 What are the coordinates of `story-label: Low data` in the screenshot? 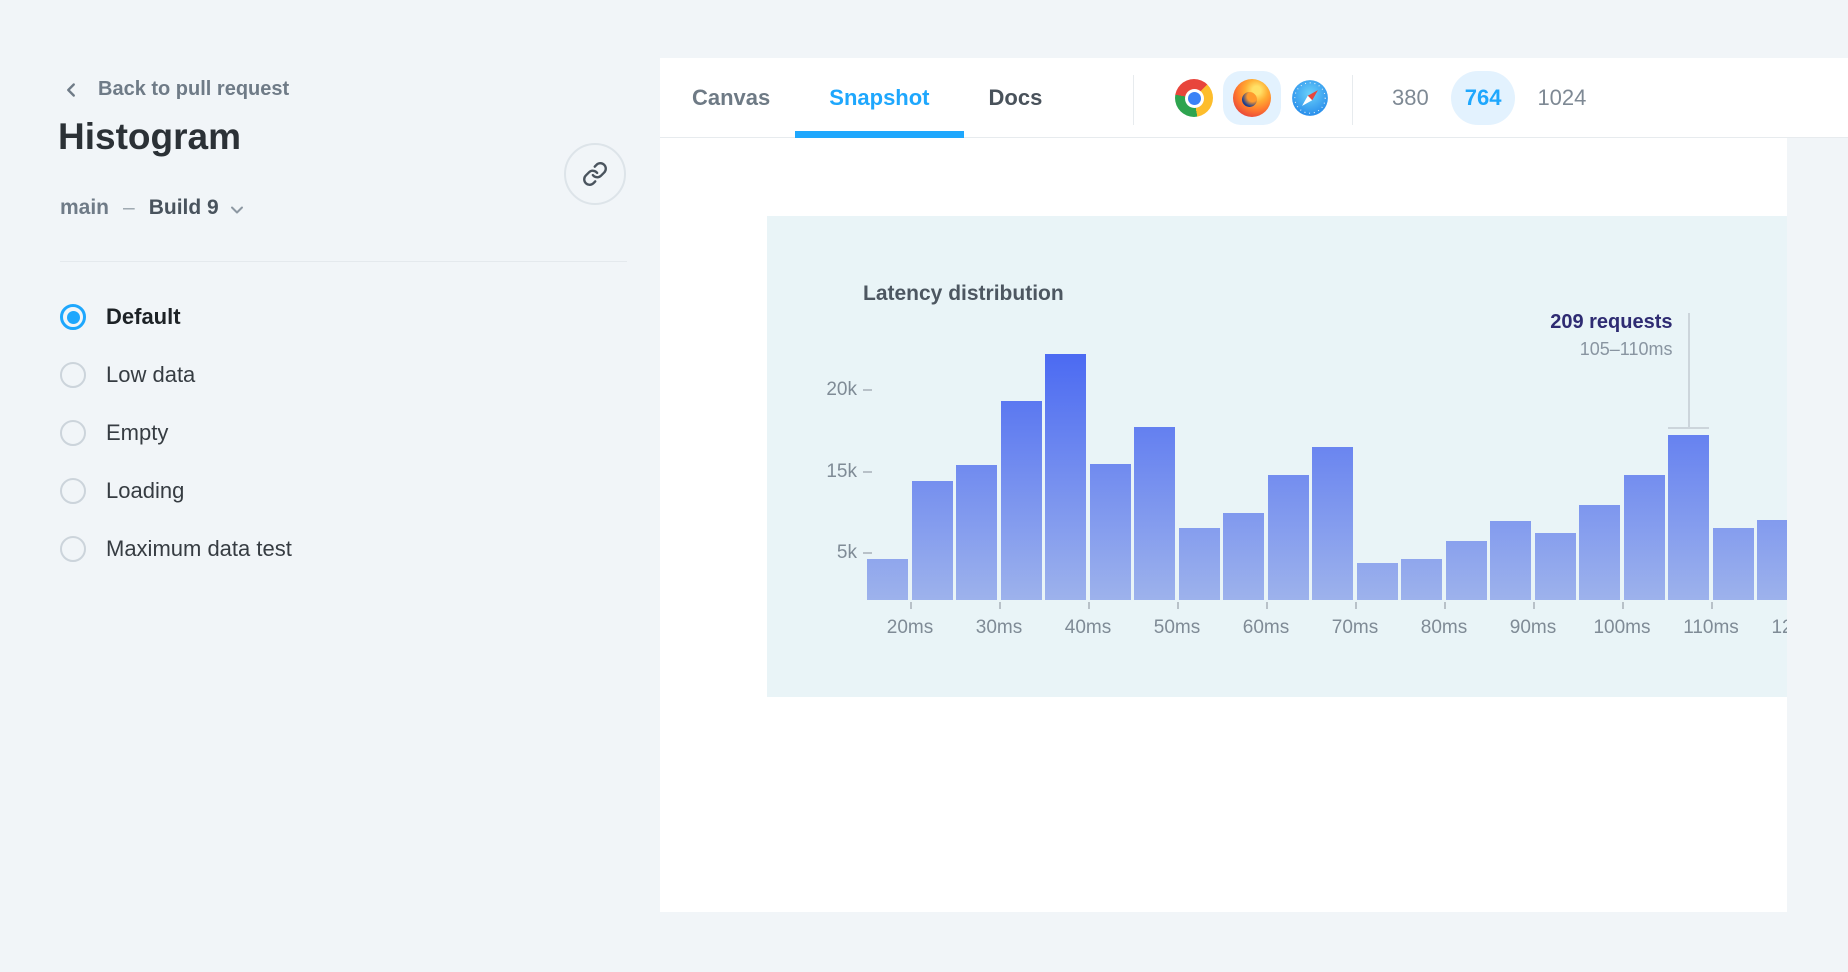 It's located at (151, 374).